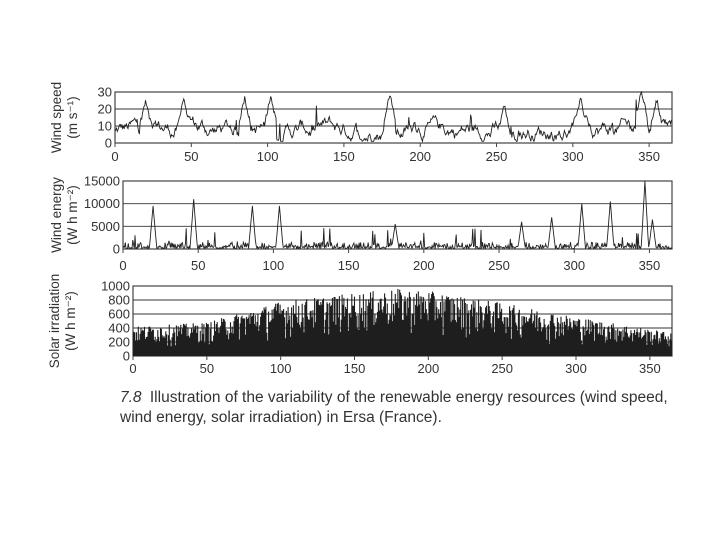 Image resolution: width=720 pixels, height=545 pixels. I want to click on y-axis-label: Wind energy, so click(56, 215).